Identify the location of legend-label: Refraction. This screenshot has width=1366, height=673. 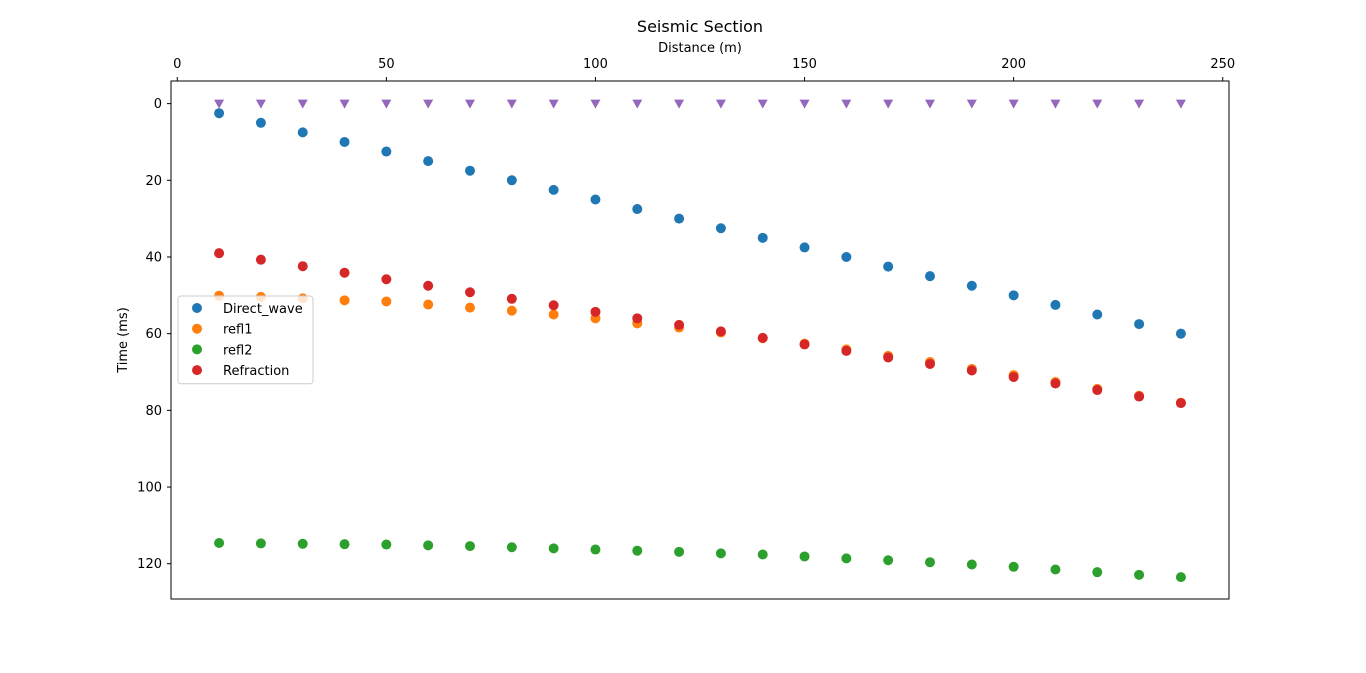
(256, 371).